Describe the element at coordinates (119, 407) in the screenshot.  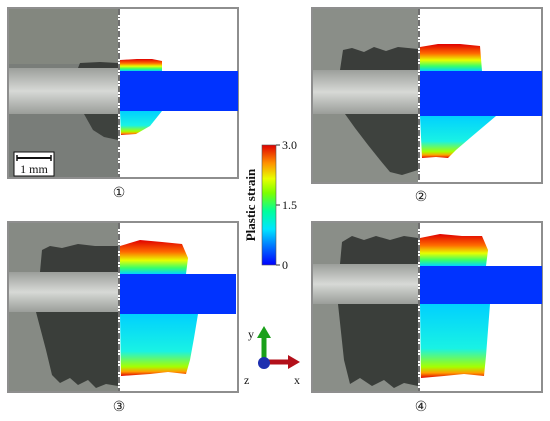
I see `panel-label-3: ③` at that location.